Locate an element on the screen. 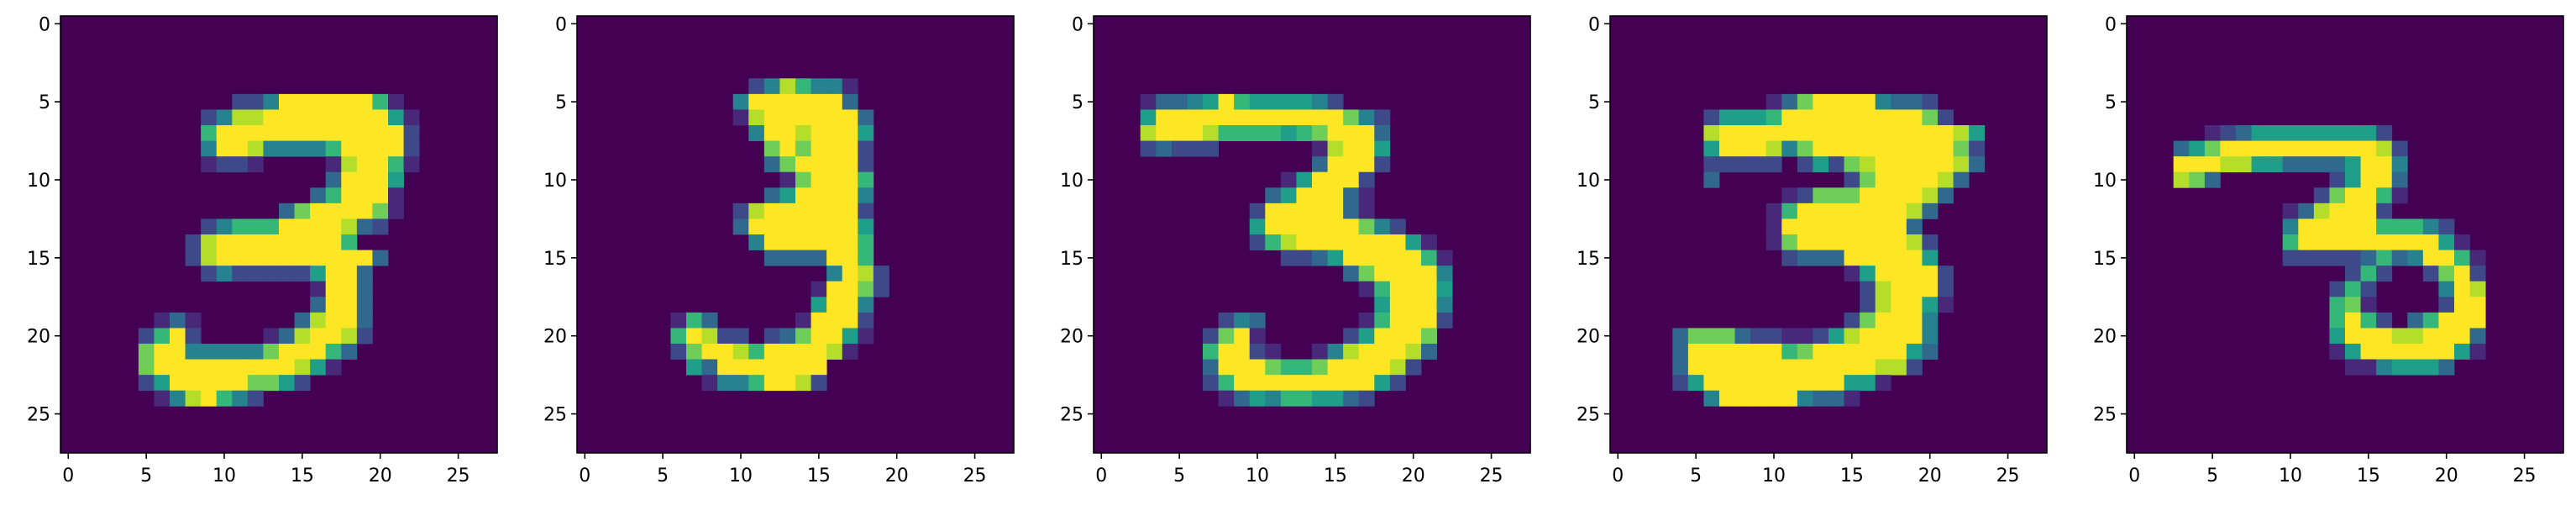 This screenshot has width=2576, height=505. y-tick-label: 15 is located at coordinates (38, 259).